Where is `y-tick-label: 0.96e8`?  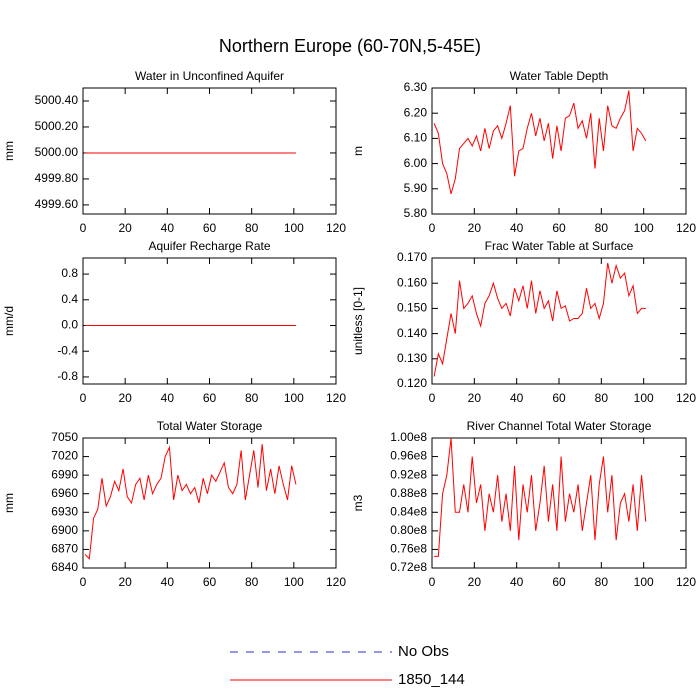 y-tick-label: 0.96e8 is located at coordinates (408, 456).